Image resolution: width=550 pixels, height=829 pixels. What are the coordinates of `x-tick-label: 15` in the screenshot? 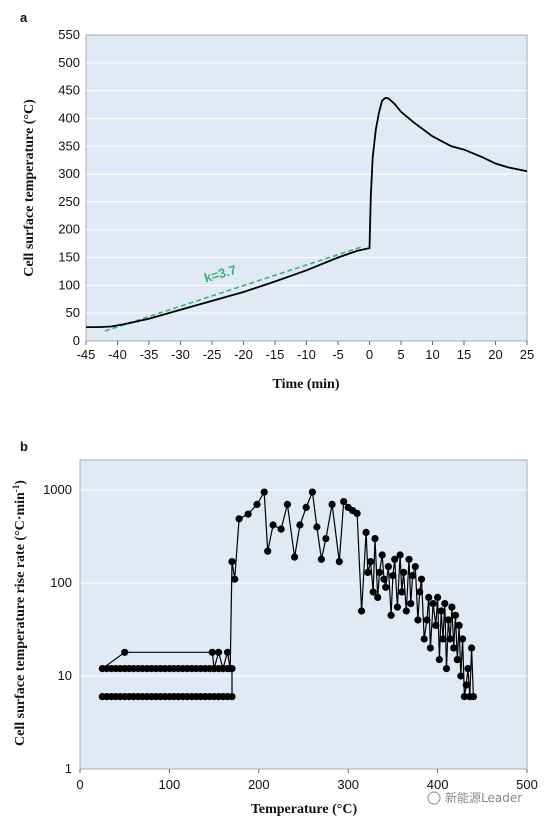 It's located at (464, 354).